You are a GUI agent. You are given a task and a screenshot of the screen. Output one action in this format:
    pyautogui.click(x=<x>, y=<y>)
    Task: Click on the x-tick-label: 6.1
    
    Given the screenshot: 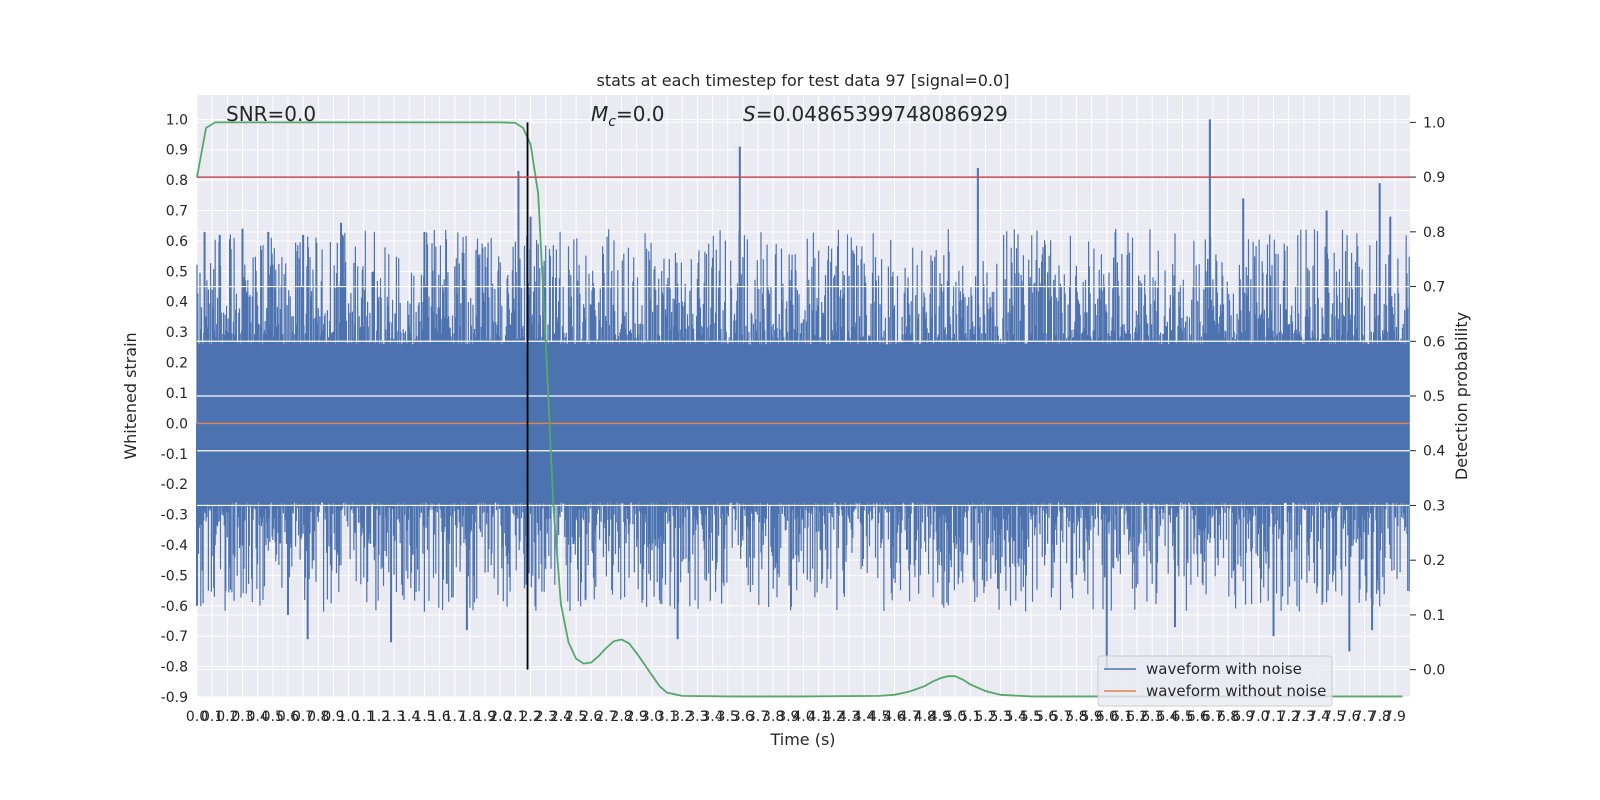 What is the action you would take?
    pyautogui.click(x=1122, y=717)
    